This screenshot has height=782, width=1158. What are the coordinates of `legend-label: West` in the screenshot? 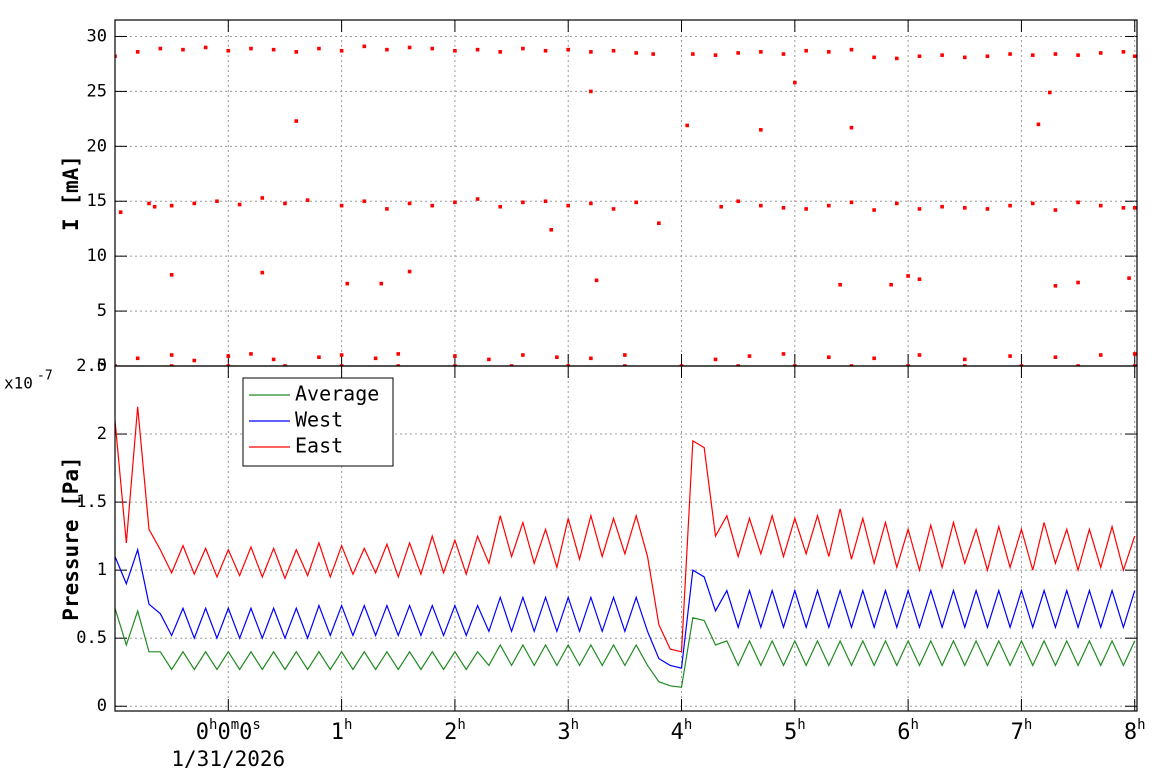 It's located at (319, 420).